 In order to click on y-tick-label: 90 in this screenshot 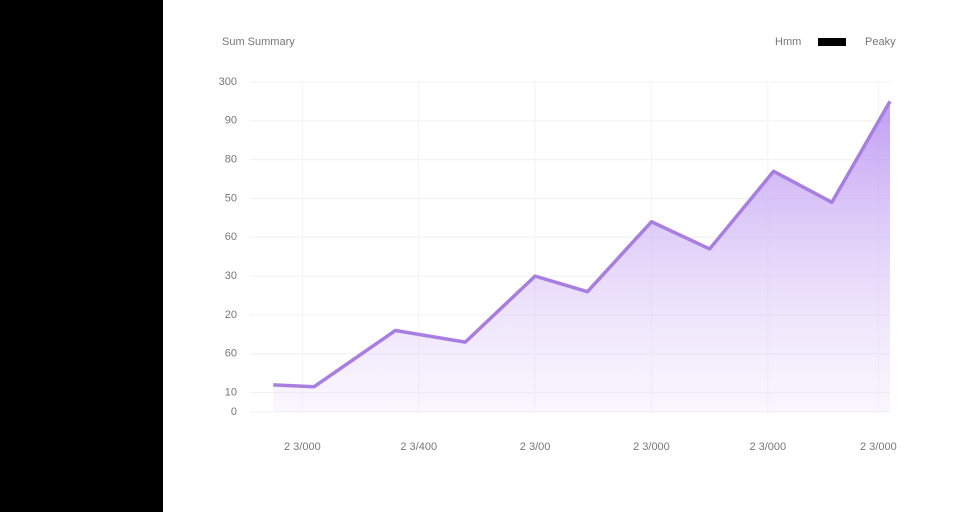, I will do `click(231, 121)`.